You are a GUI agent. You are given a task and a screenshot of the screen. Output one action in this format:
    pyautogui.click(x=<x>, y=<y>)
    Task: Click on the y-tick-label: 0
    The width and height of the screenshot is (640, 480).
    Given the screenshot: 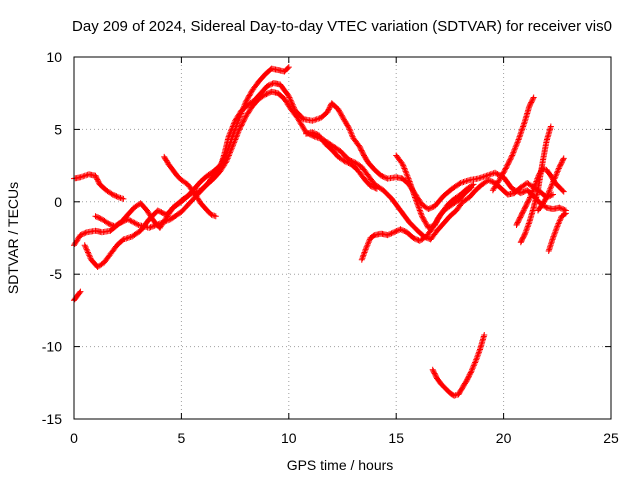 What is the action you would take?
    pyautogui.click(x=58, y=202)
    